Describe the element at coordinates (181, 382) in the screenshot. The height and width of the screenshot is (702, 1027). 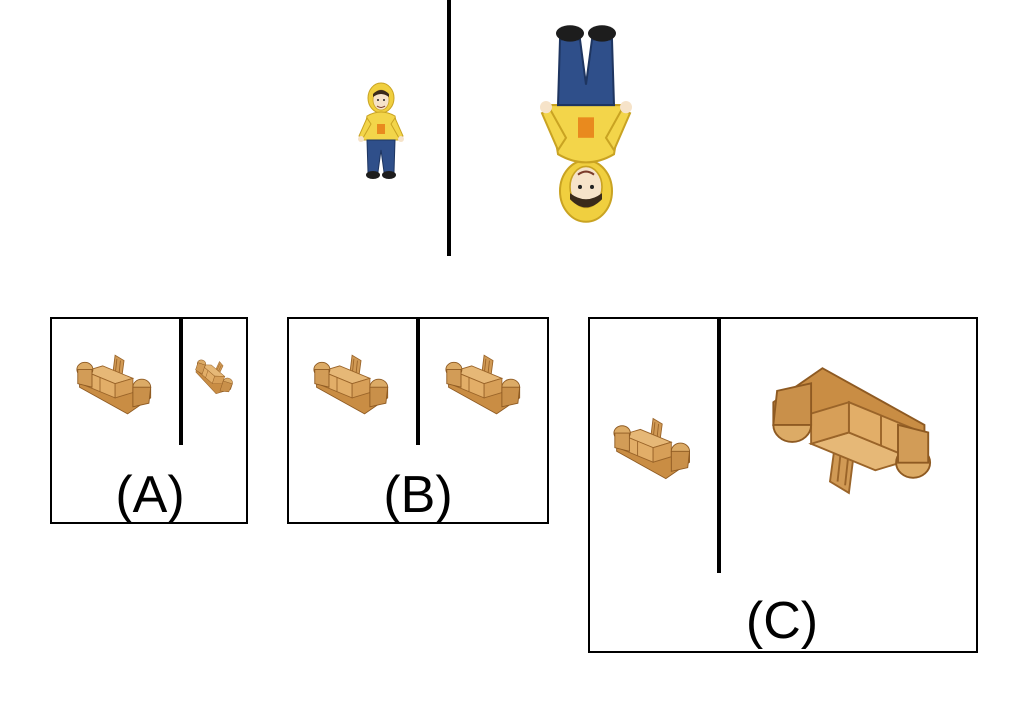
I see `option-a-divider-line` at that location.